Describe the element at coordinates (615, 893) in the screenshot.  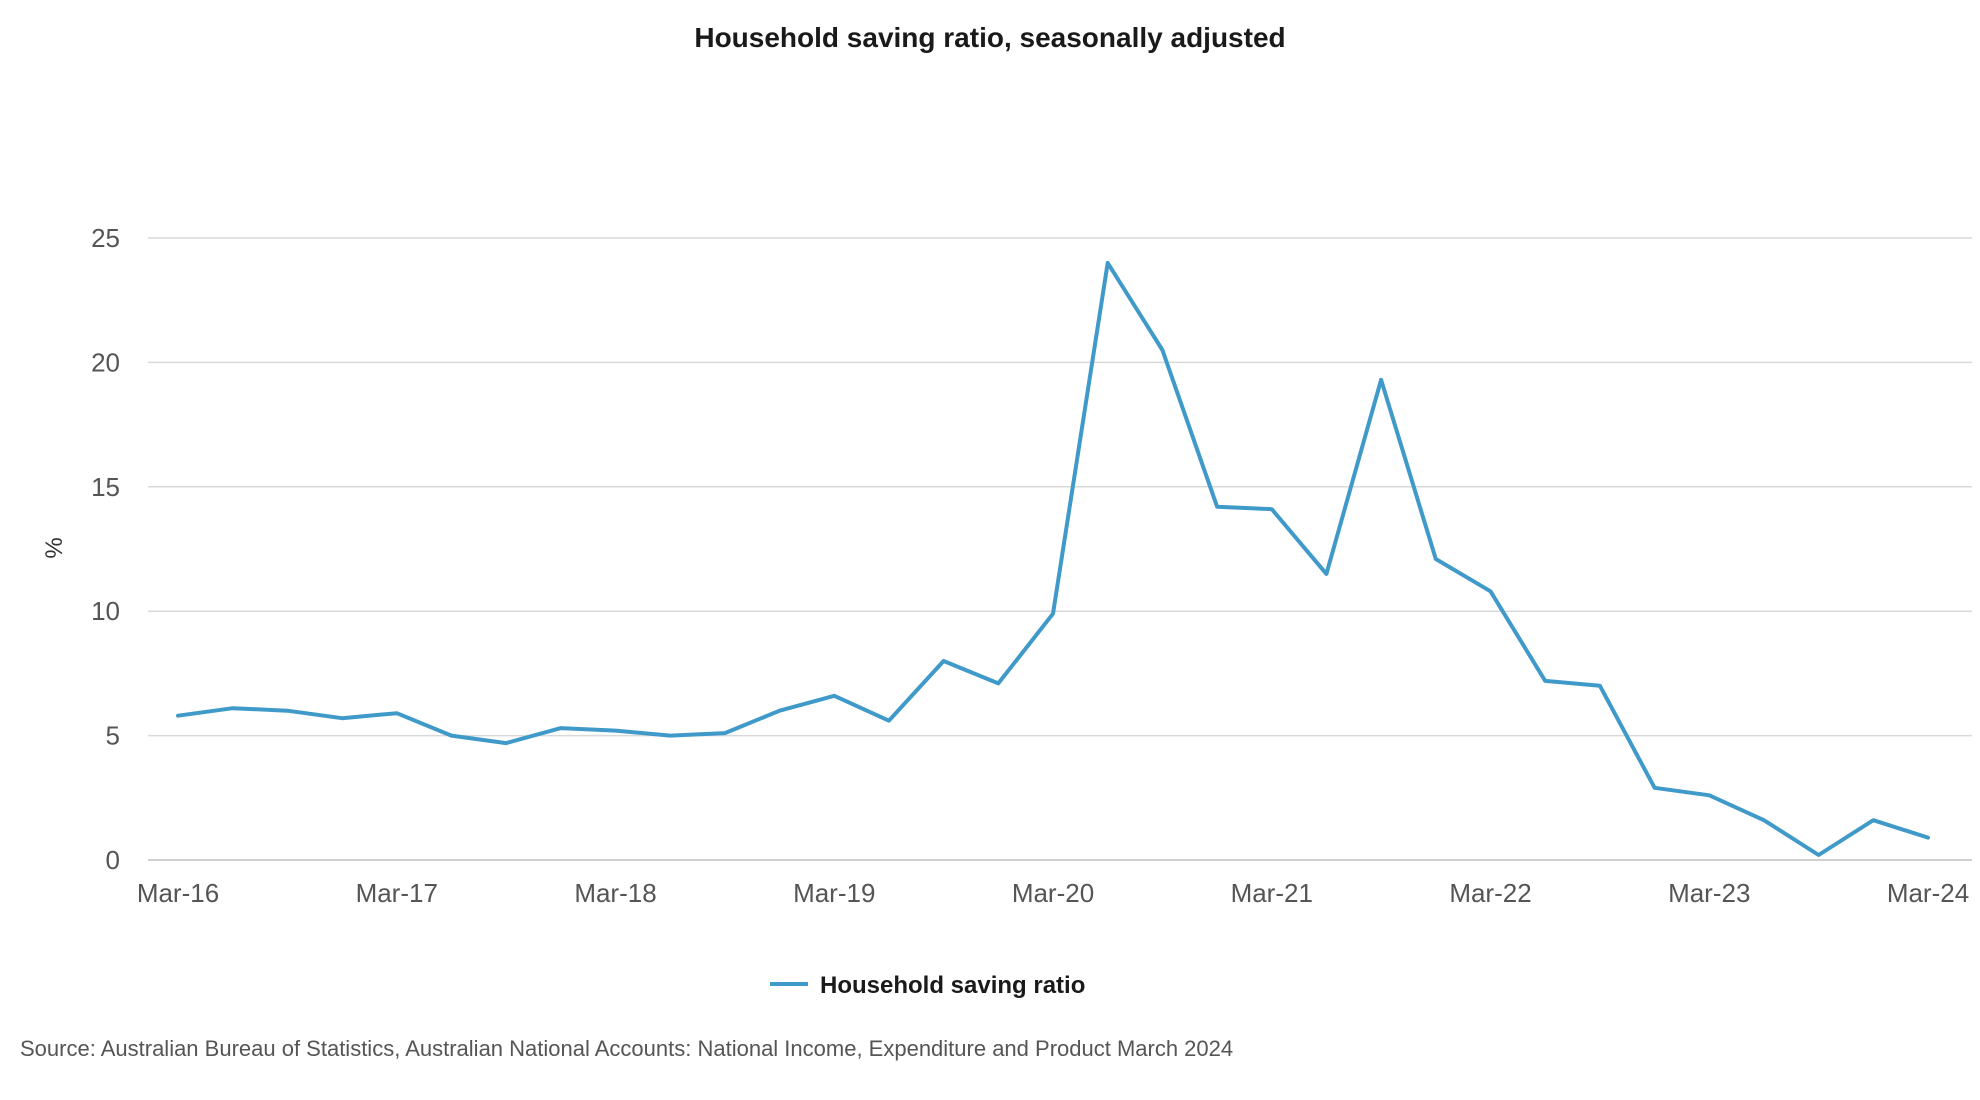
I see `x-tick-label: Mar-18` at that location.